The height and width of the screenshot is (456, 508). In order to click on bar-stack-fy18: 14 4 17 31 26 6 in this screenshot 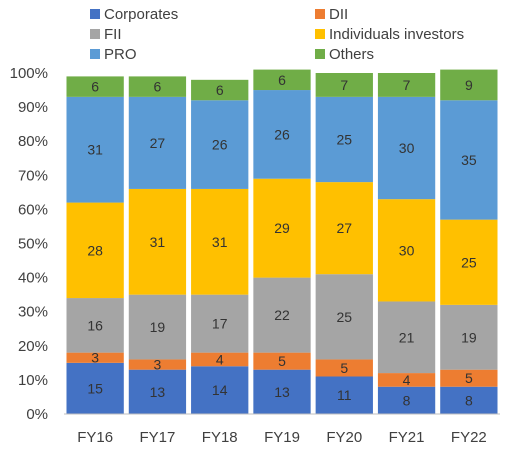, I will do `click(220, 246)`.